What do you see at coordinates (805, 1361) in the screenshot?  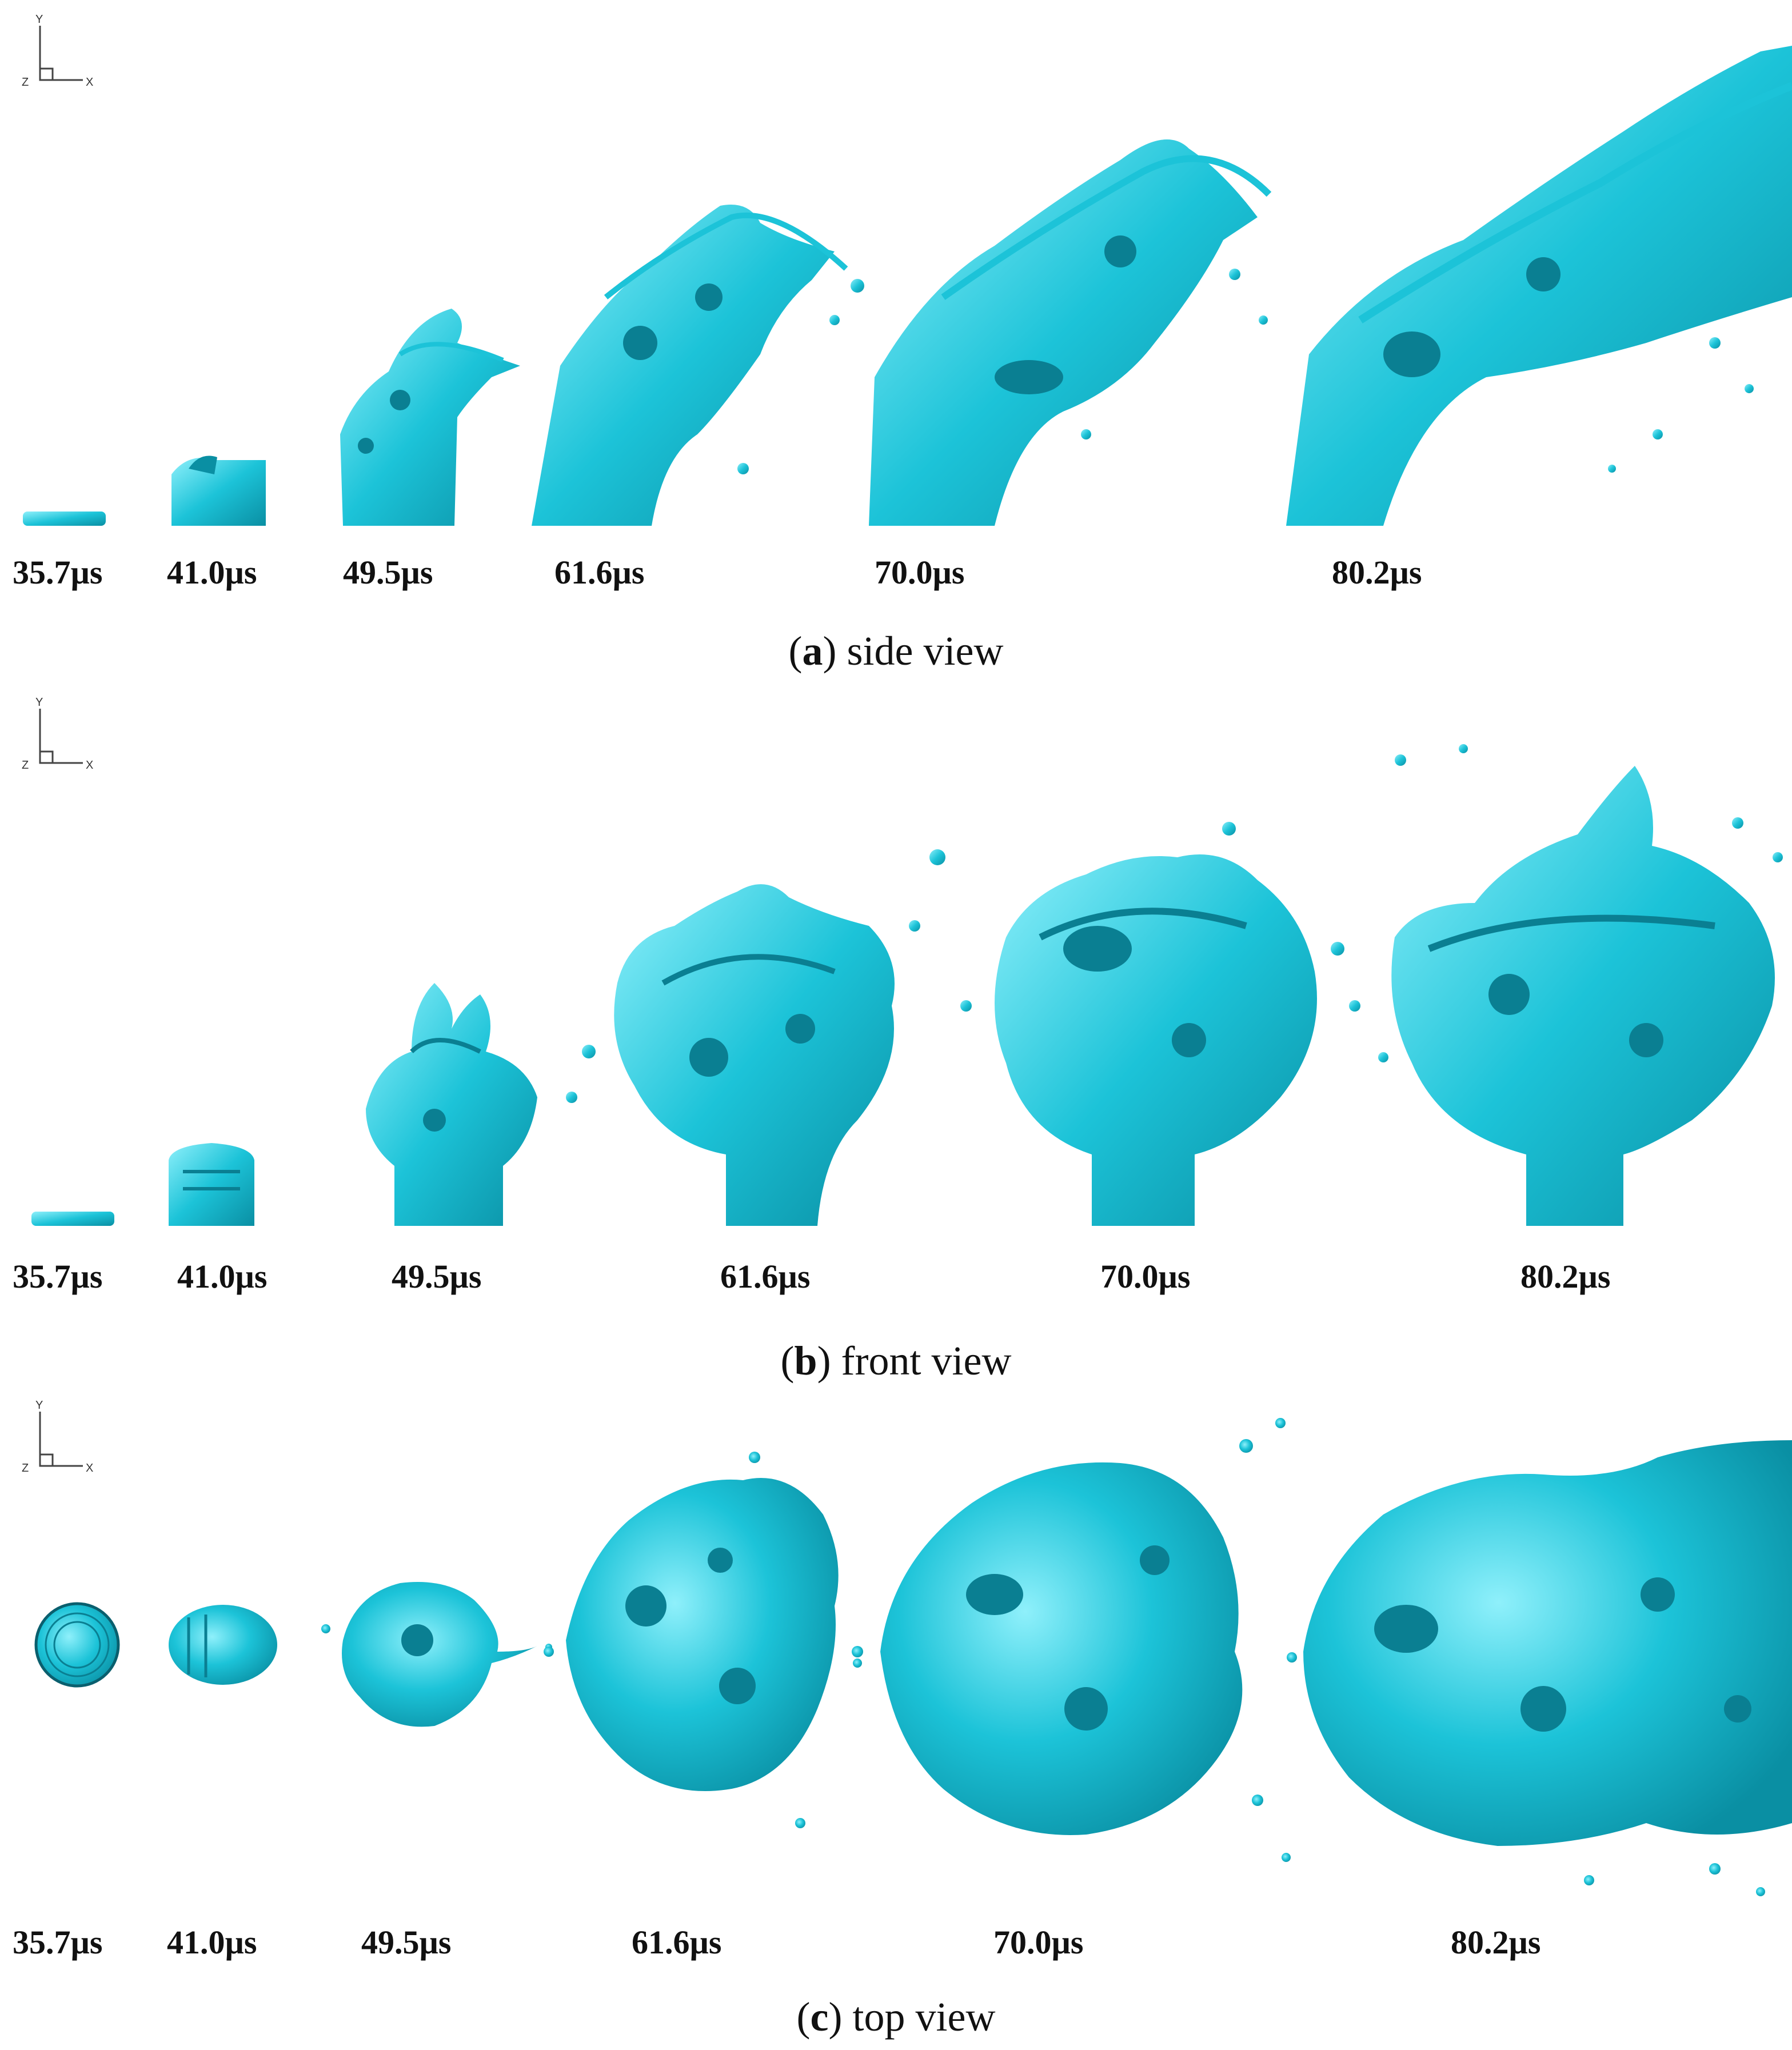 I see `panel-letter: b` at bounding box center [805, 1361].